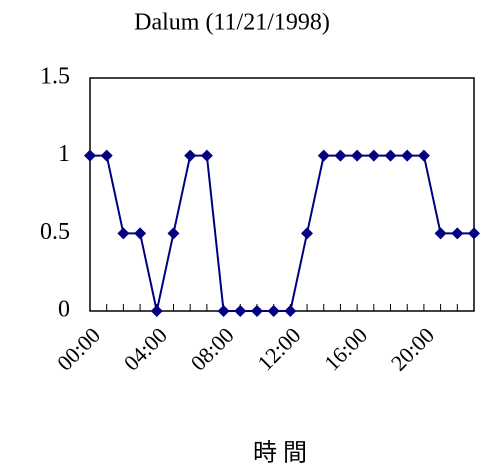 The height and width of the screenshot is (474, 481). I want to click on y-tick-label: 1.5, so click(55, 77).